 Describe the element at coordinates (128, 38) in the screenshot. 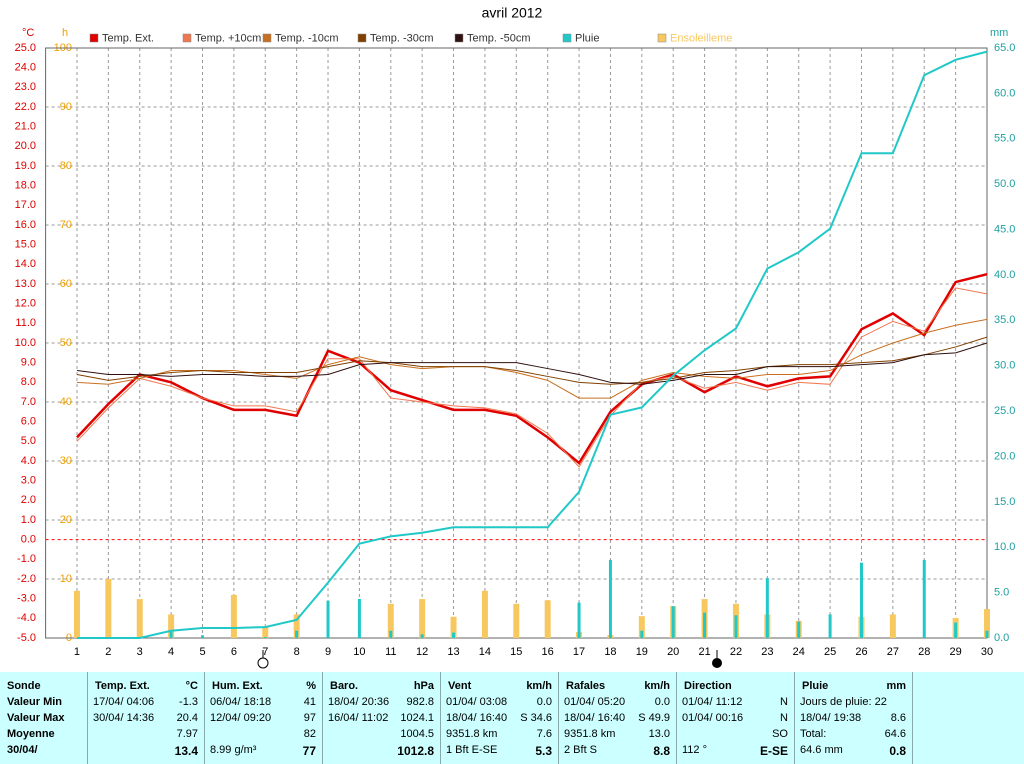

I see `legend-label: Temp. Ext.` at that location.